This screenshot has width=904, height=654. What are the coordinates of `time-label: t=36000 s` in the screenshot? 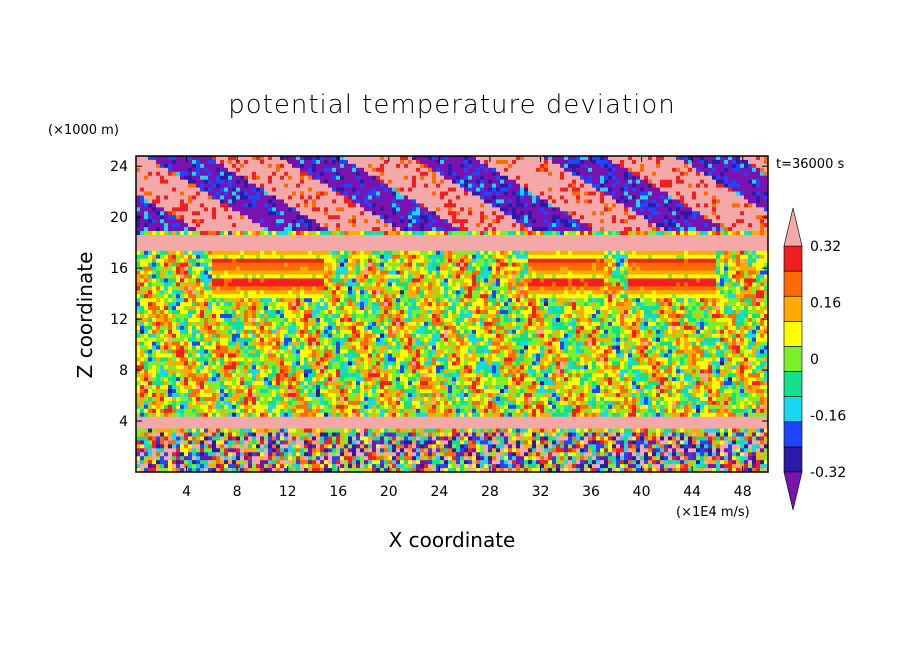 It's located at (810, 164).